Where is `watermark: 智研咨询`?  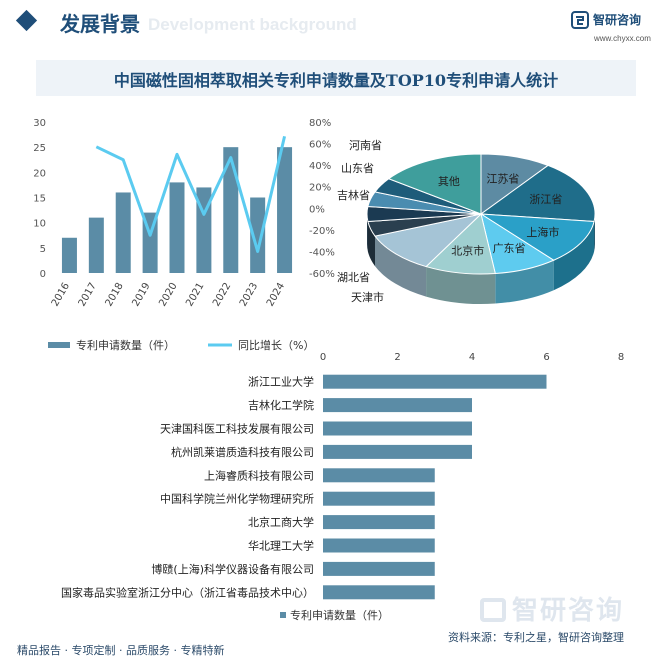 watermark: 智研咨询 is located at coordinates (552, 608).